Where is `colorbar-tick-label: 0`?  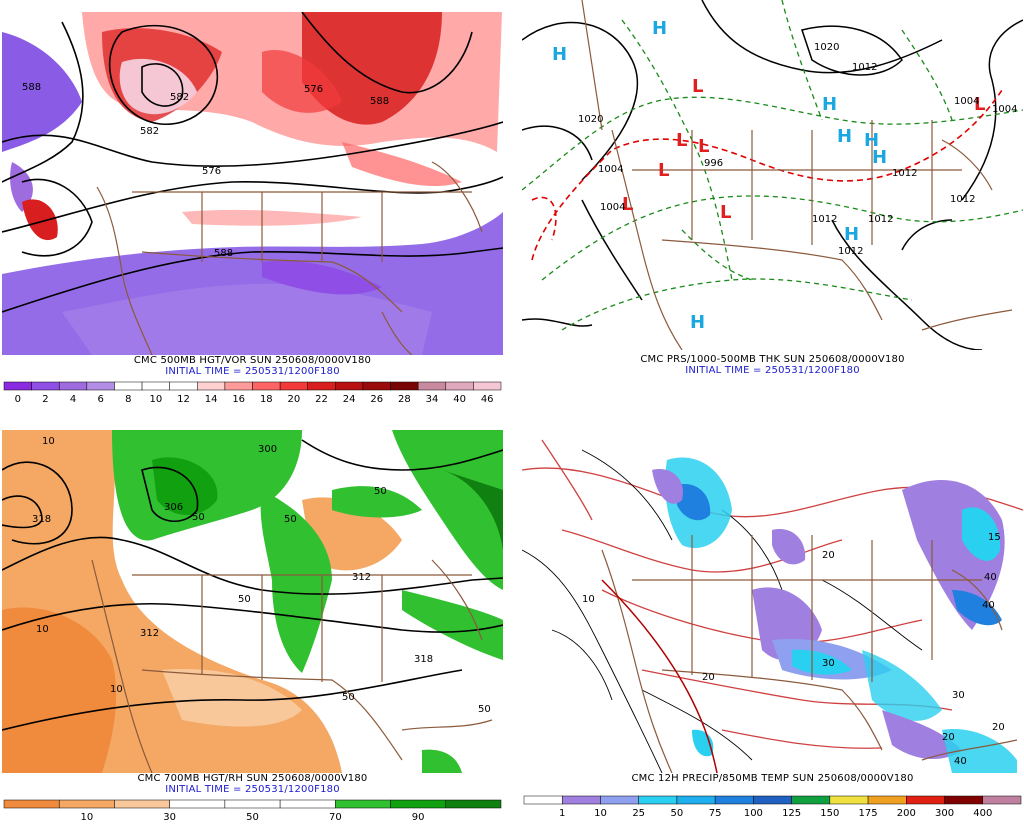 colorbar-tick-label: 0 is located at coordinates (18, 399).